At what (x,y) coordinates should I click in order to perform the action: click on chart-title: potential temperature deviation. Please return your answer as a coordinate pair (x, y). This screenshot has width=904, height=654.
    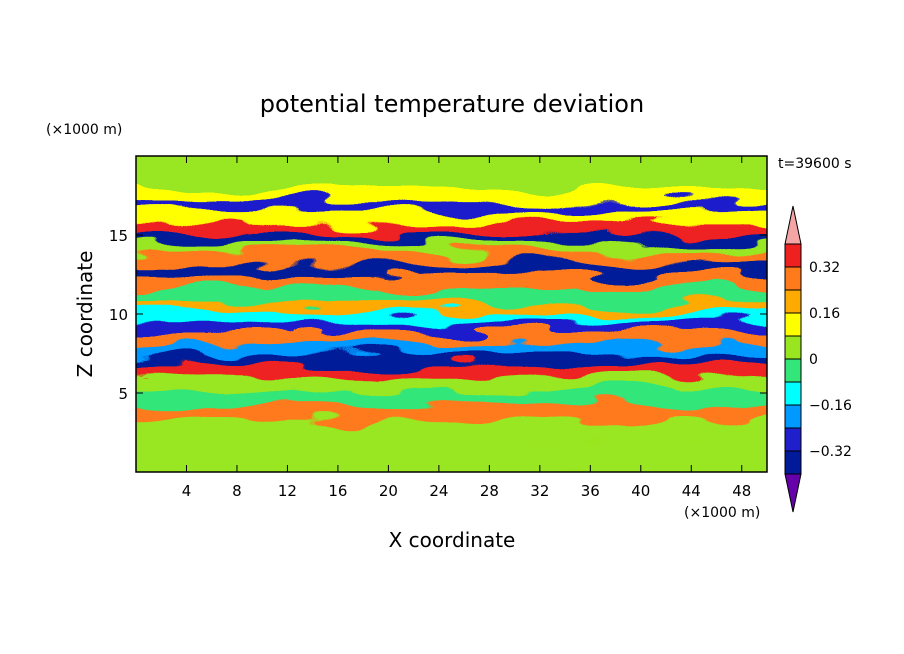
    Looking at the image, I should click on (452, 104).